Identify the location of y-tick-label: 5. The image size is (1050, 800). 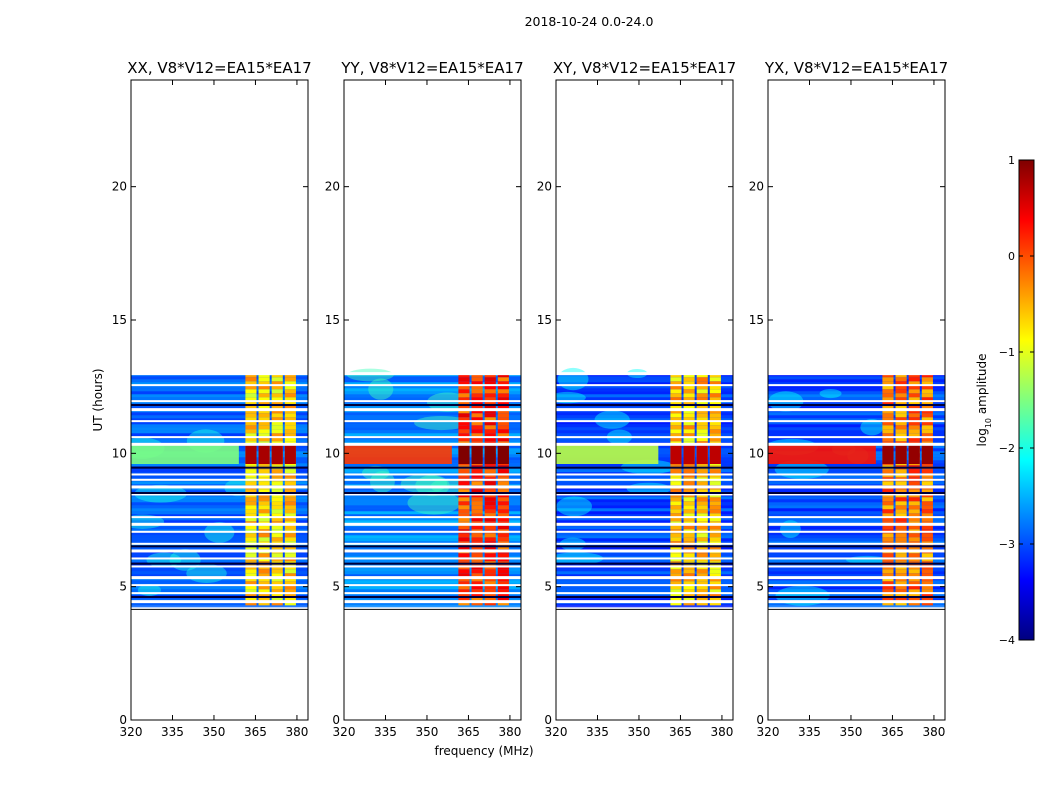
(123, 587).